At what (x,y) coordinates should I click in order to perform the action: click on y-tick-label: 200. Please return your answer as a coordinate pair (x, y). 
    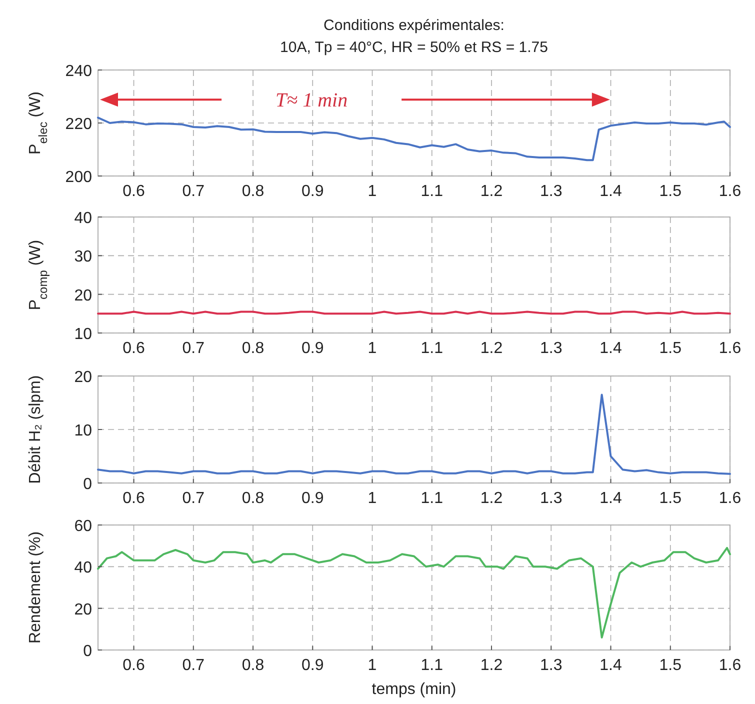
    Looking at the image, I should click on (78, 177).